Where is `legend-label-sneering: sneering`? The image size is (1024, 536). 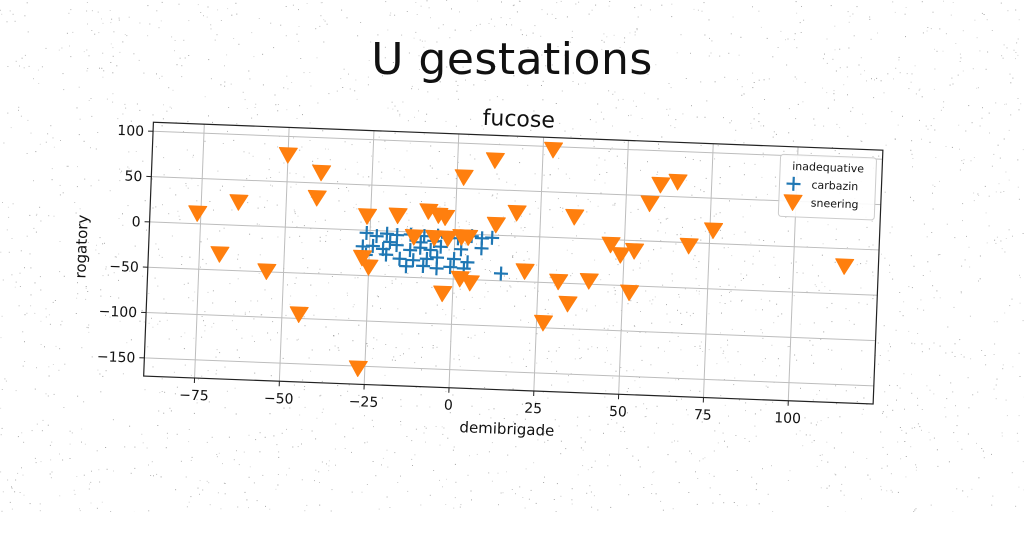 legend-label-sneering: sneering is located at coordinates (835, 204).